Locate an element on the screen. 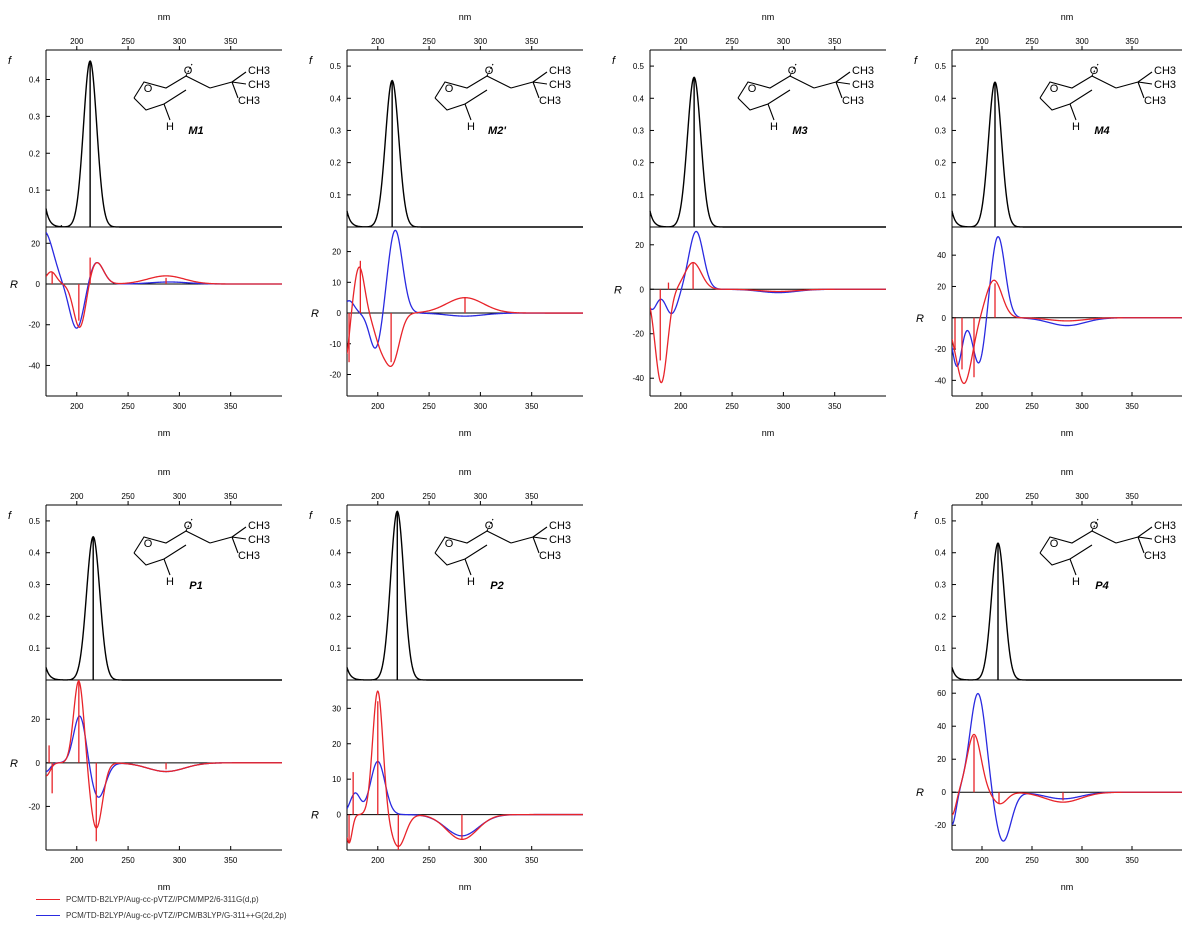  r-y-tick-label: 10 is located at coordinates (336, 282).